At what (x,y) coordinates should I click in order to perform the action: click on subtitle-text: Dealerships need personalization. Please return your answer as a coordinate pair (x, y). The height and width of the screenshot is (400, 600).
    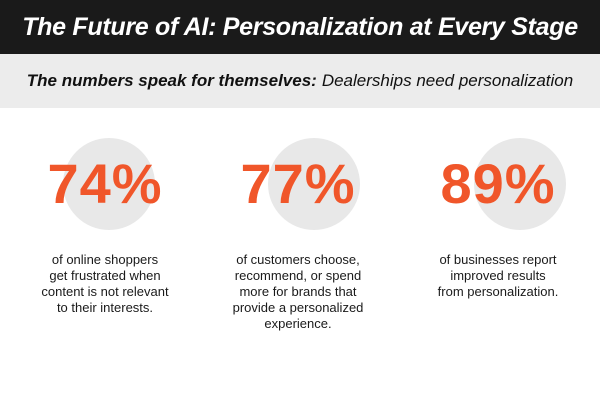
    Looking at the image, I should click on (447, 80).